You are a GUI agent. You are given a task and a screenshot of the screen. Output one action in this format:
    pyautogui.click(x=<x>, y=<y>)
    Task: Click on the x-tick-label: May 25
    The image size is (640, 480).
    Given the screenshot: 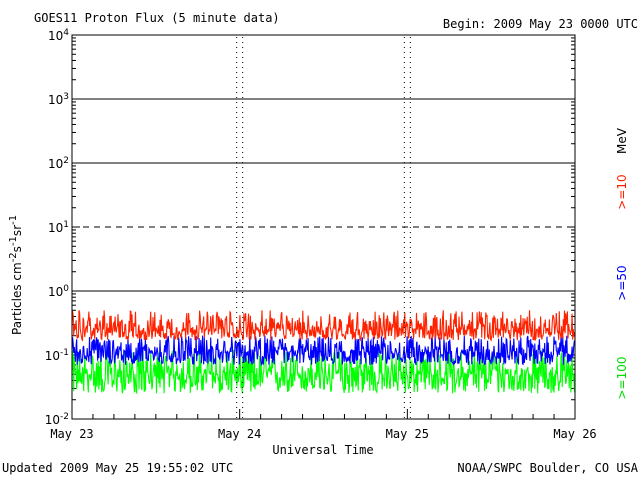 What is the action you would take?
    pyautogui.click(x=407, y=434)
    